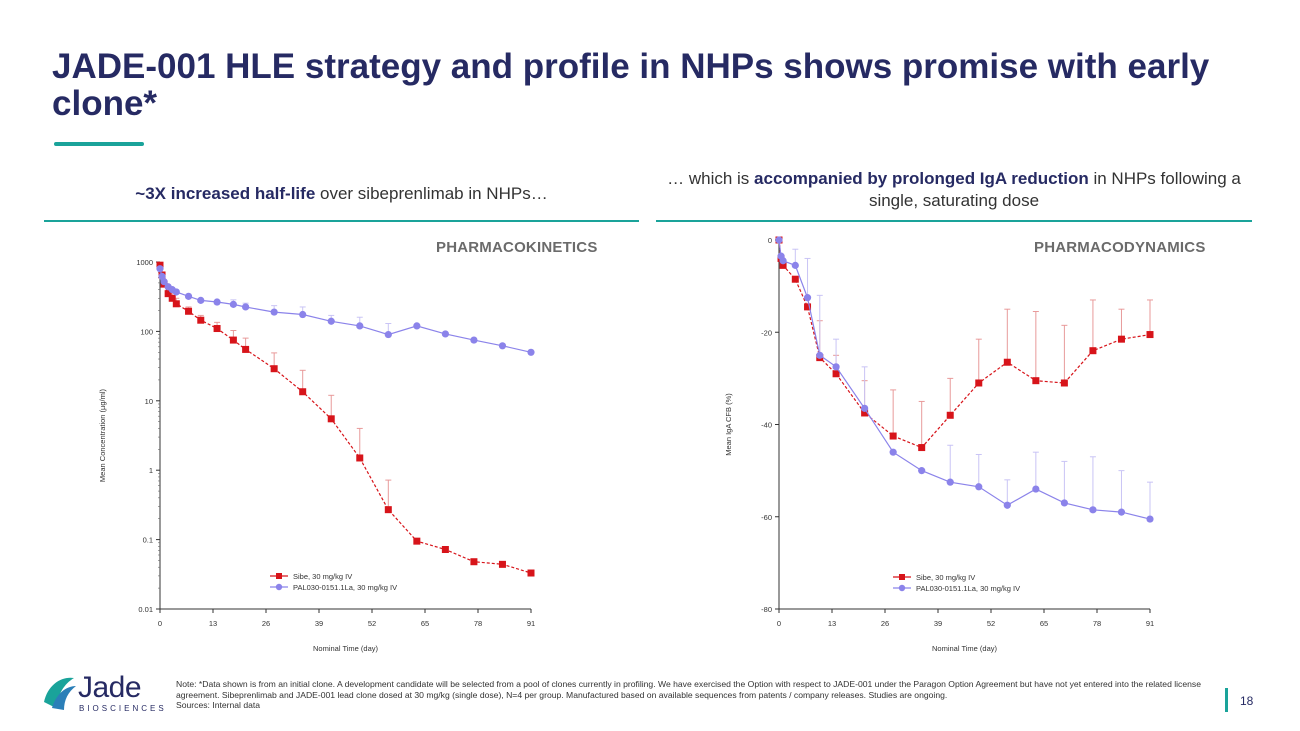 This screenshot has width=1300, height=731. What do you see at coordinates (965, 648) in the screenshot?
I see `pd-x-axis-label: Nominal Time (day)` at bounding box center [965, 648].